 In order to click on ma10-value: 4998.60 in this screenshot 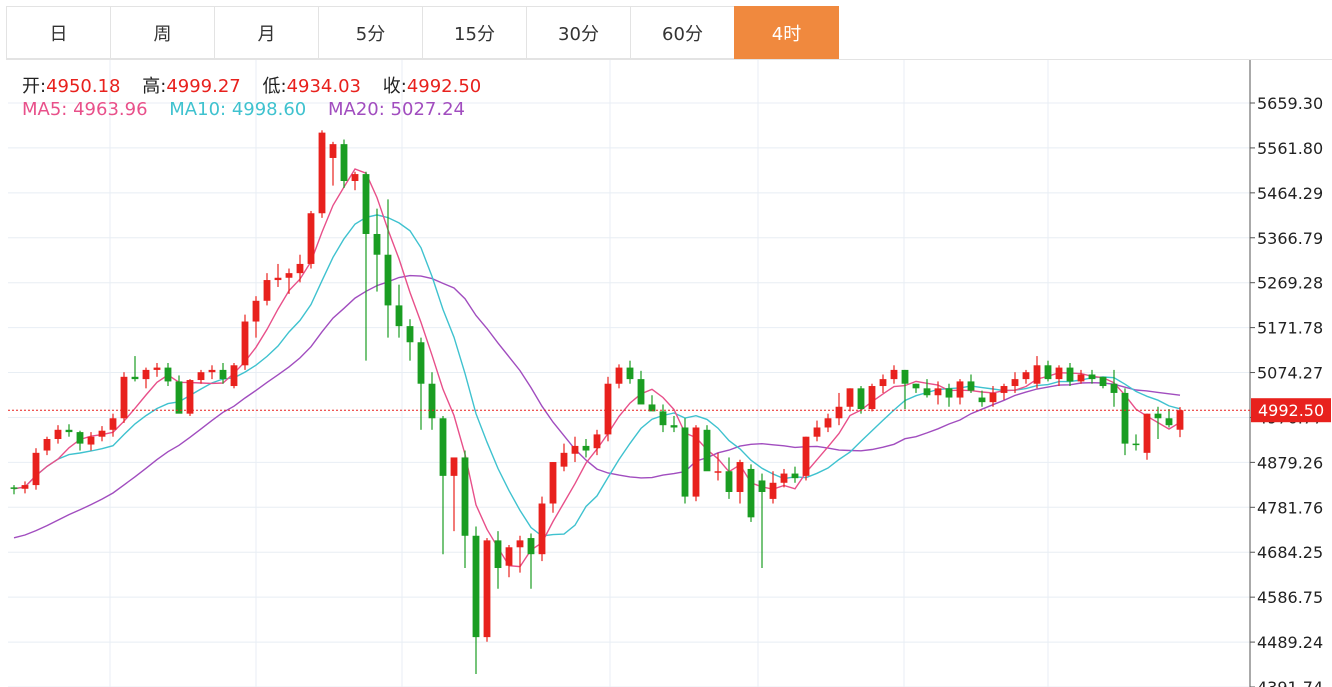, I will do `click(269, 109)`.